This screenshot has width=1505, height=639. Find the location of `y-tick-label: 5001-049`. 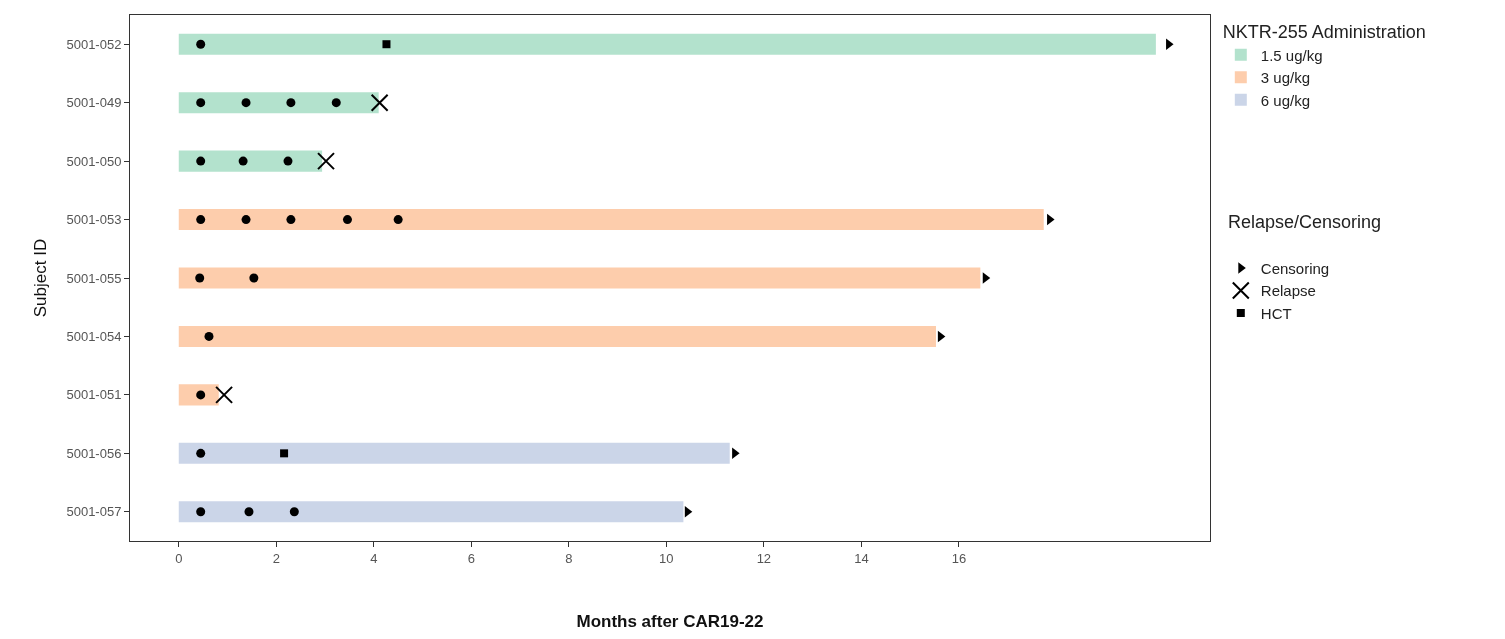

y-tick-label: 5001-049 is located at coordinates (94, 103).